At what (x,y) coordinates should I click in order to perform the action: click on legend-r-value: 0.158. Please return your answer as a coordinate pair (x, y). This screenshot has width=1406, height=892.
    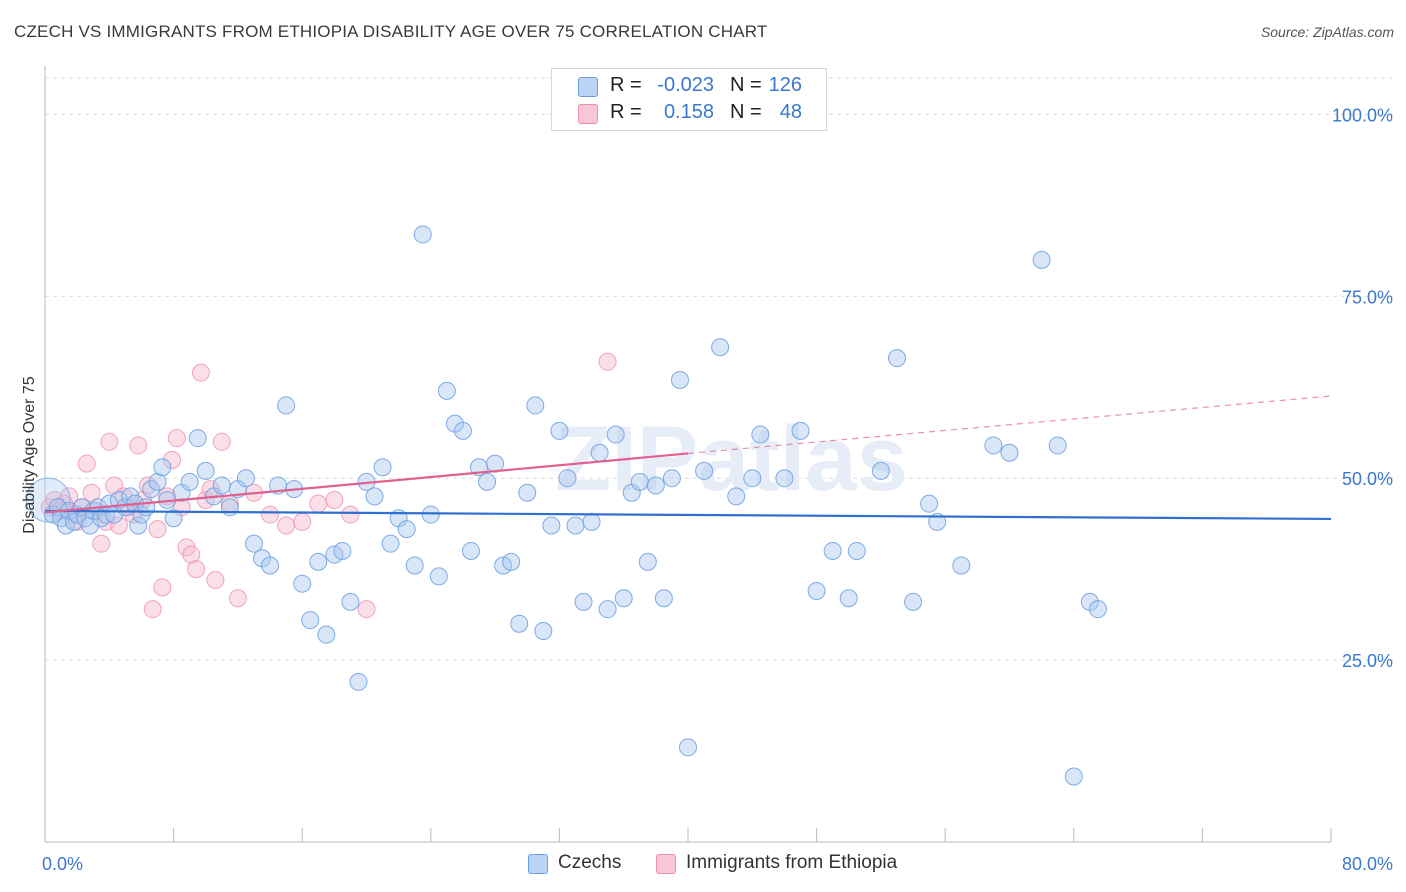
    Looking at the image, I should click on (688, 112).